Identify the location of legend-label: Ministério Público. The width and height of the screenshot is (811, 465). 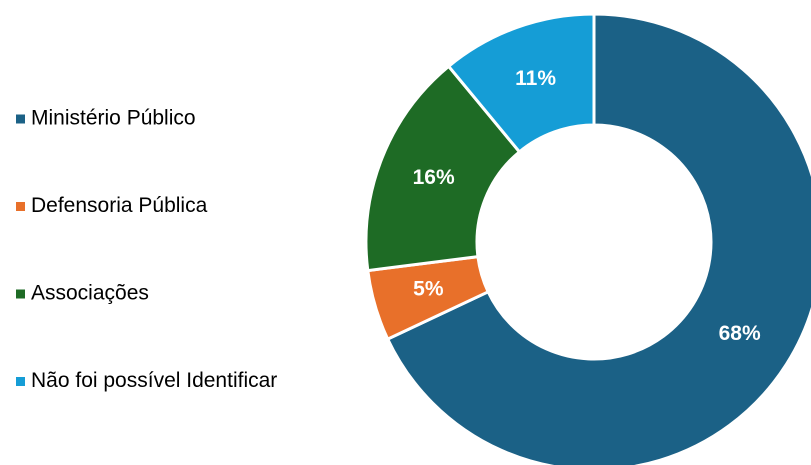
(113, 118).